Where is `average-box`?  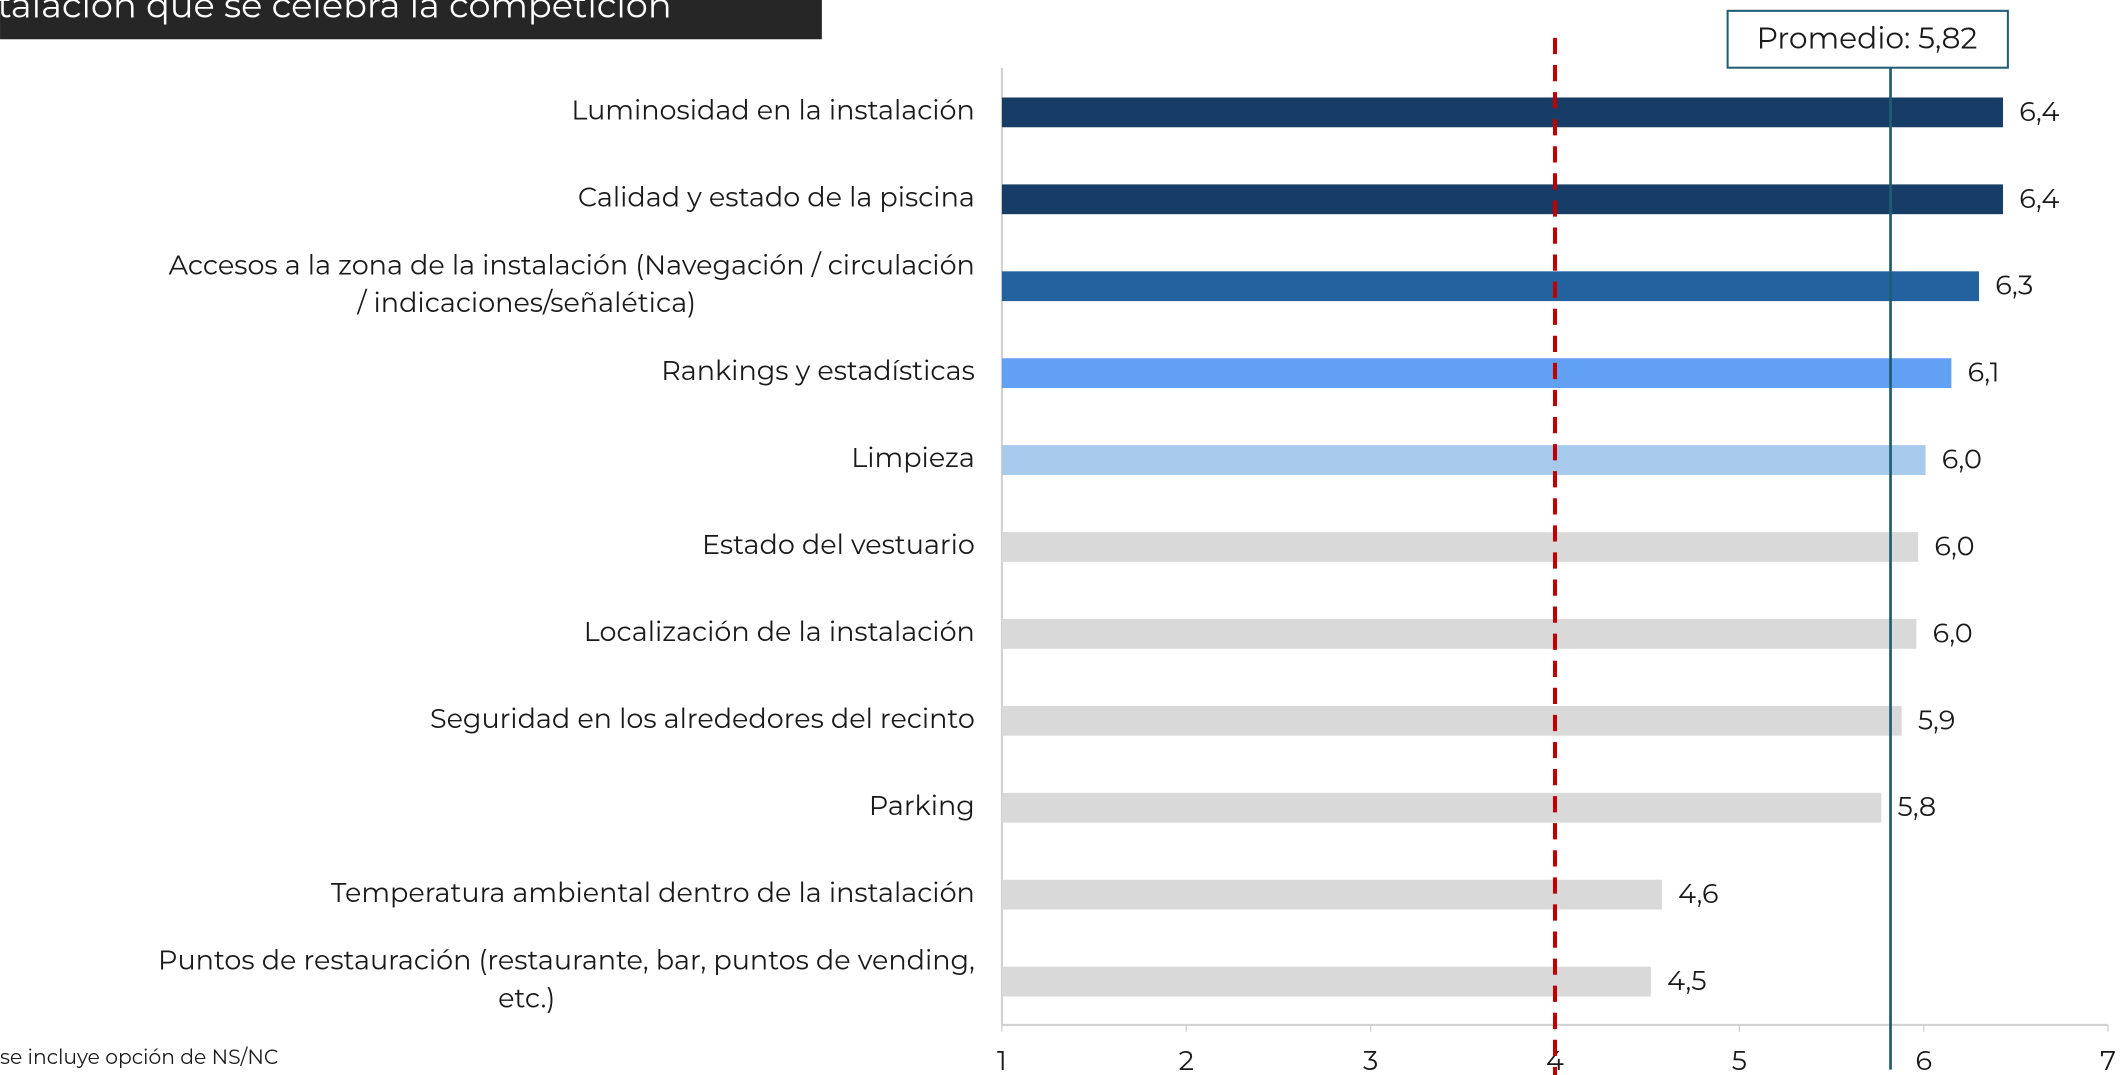
average-box is located at coordinates (1867, 39).